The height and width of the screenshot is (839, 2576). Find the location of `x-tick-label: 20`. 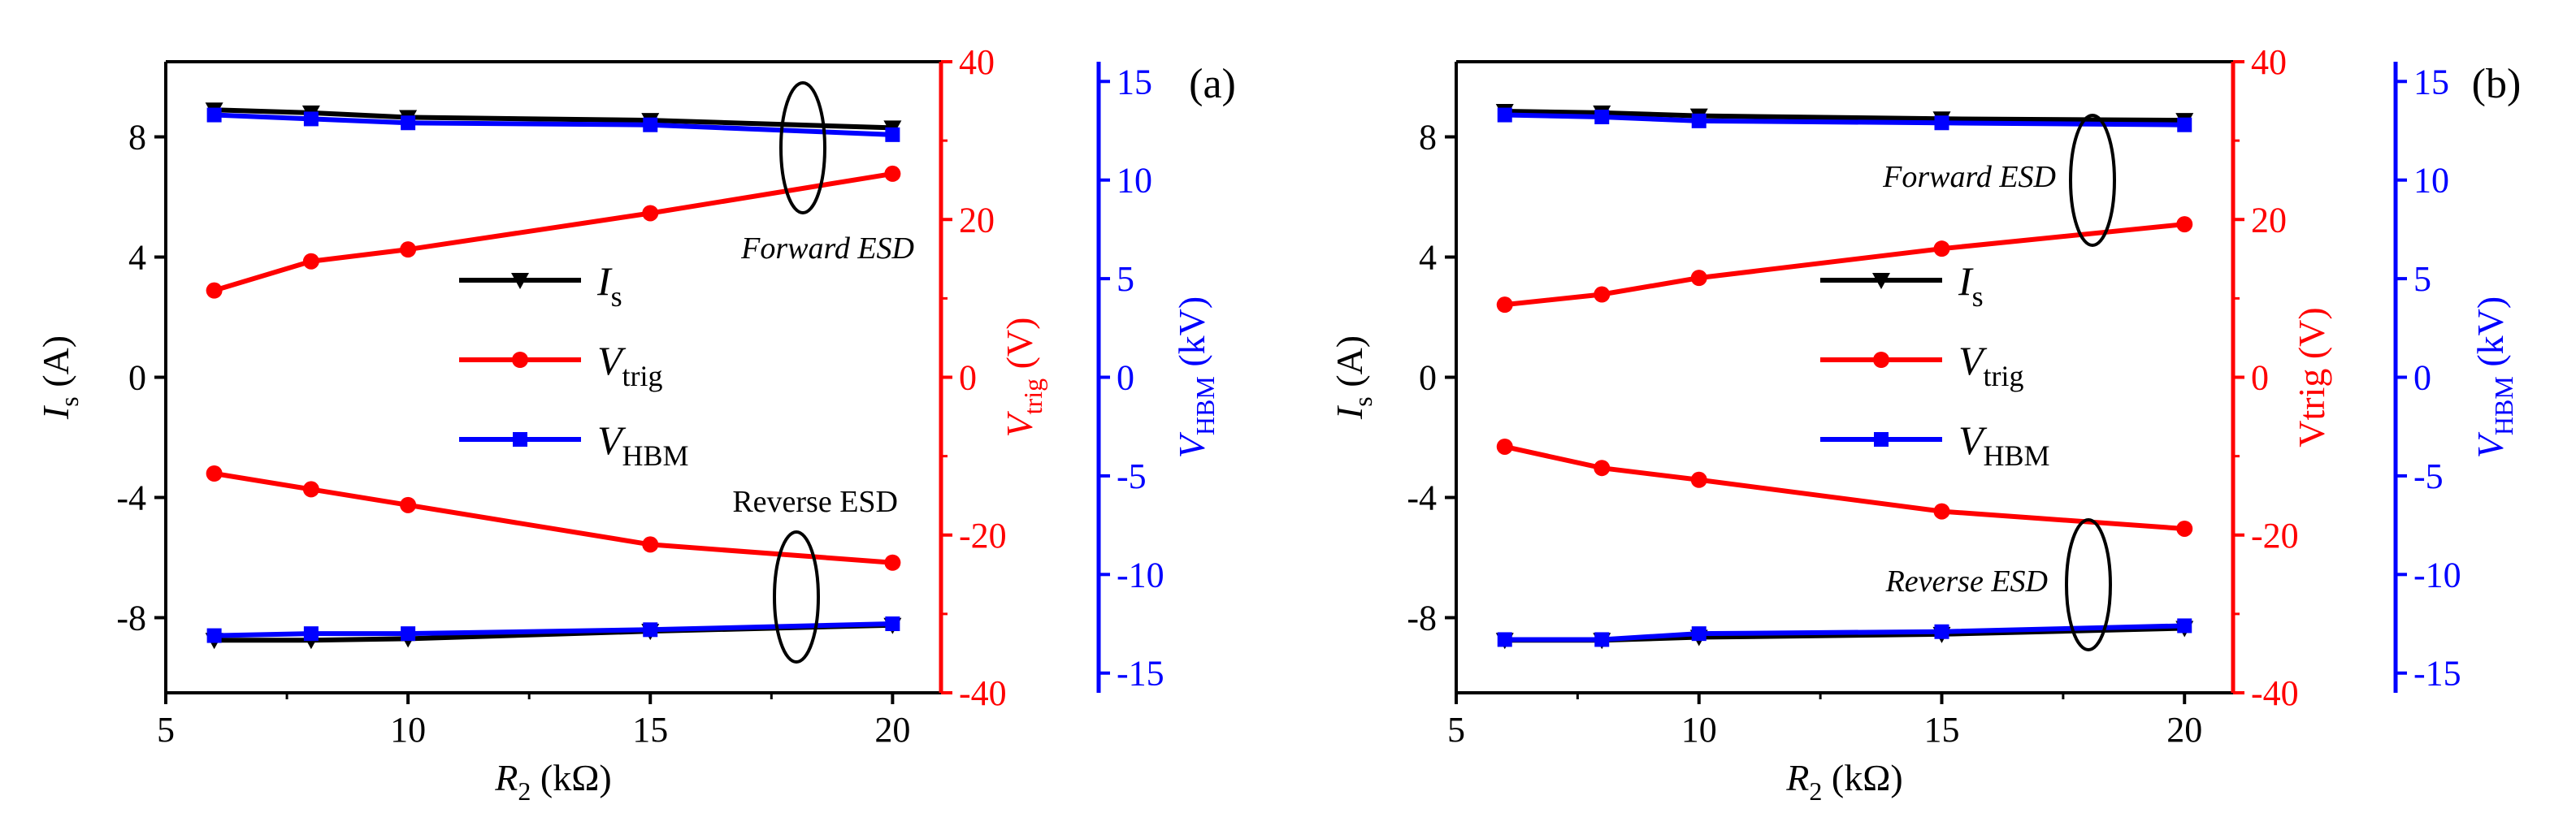

x-tick-label: 20 is located at coordinates (892, 730).